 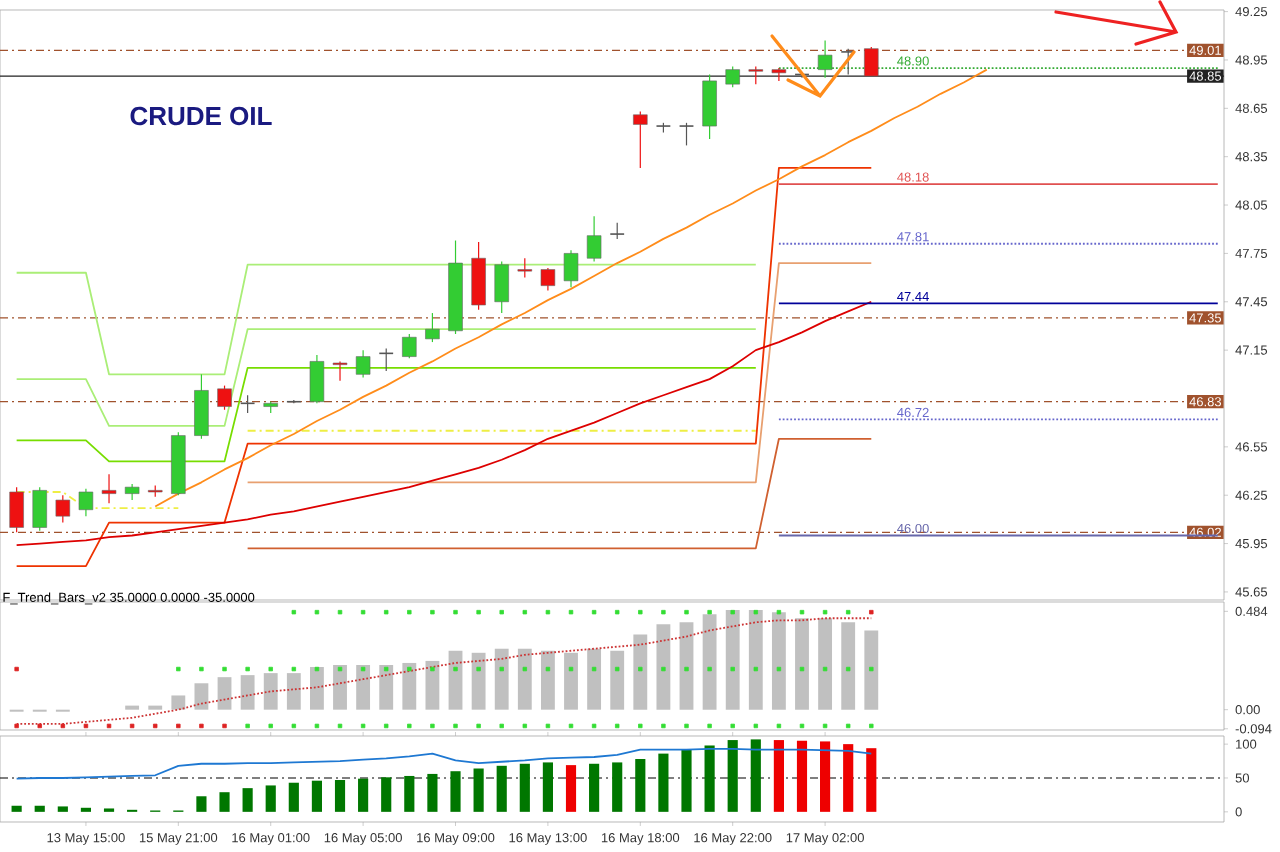 I want to click on text: CRUDE OIL, so click(x=201, y=116).